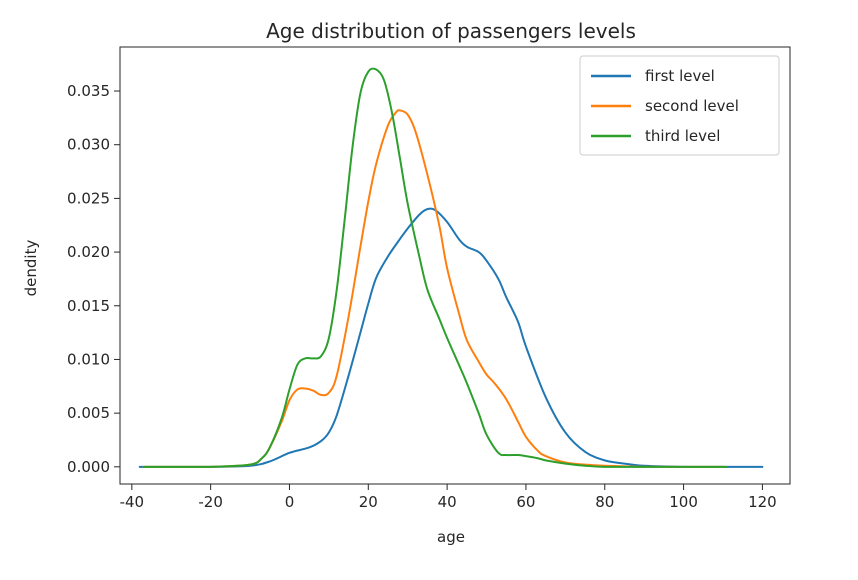 The height and width of the screenshot is (580, 858). Describe the element at coordinates (368, 502) in the screenshot. I see `x-tick-label: 20` at that location.